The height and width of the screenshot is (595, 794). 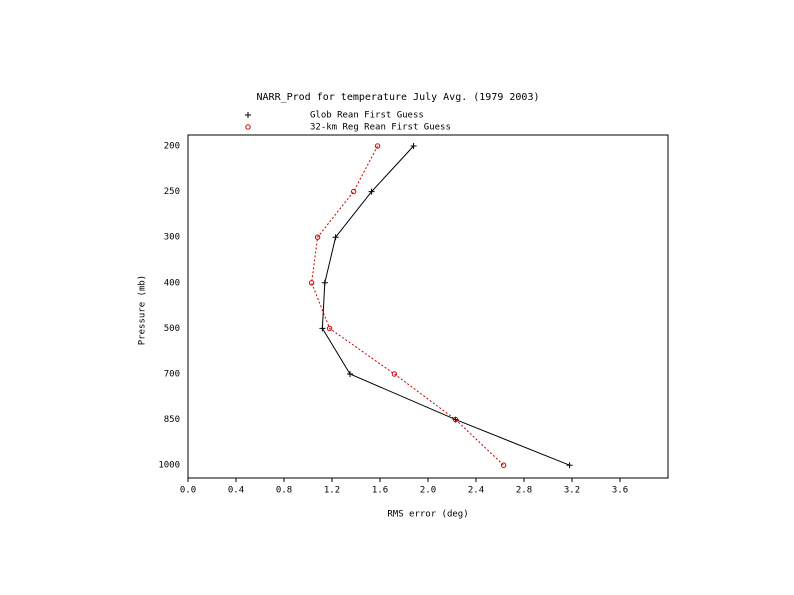 I want to click on y-tick-label: 1000, so click(x=169, y=466).